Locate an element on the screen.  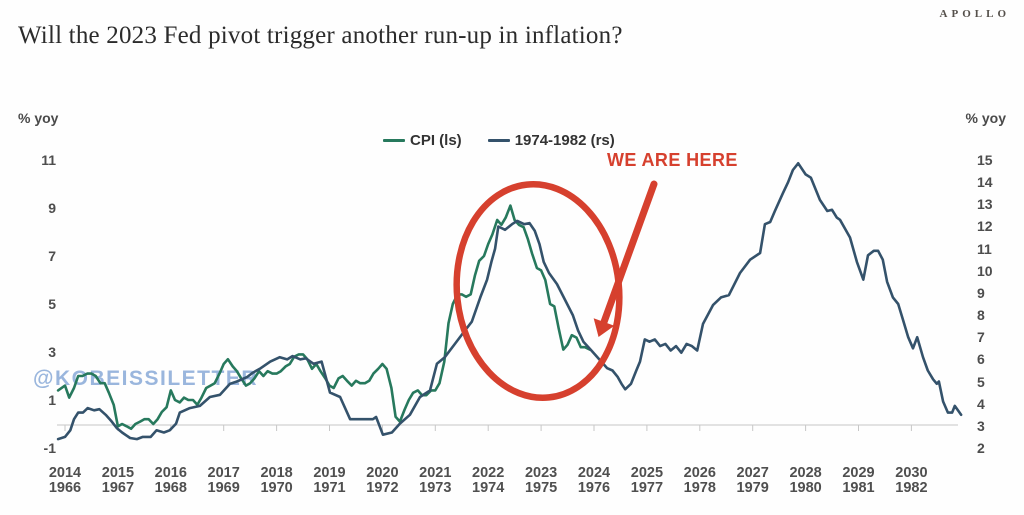
axis-tick-label: 2027 is located at coordinates (752, 473).